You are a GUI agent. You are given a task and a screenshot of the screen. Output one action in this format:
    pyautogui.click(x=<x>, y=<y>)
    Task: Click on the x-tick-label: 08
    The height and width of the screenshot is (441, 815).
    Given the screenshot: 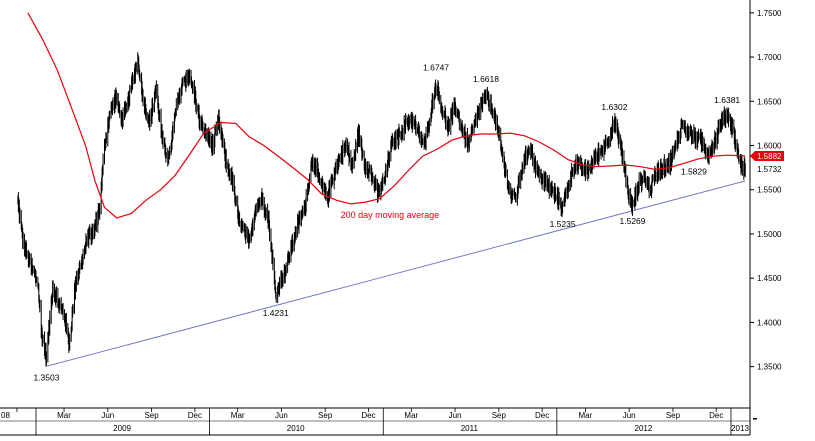 What is the action you would take?
    pyautogui.click(x=5, y=415)
    